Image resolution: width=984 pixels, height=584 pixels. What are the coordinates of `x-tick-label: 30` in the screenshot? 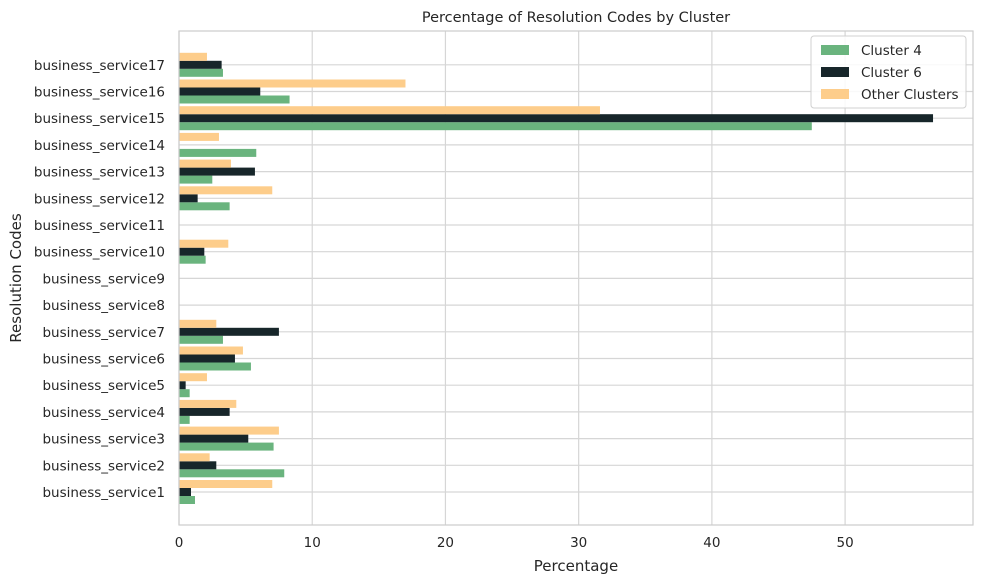 It's located at (578, 543).